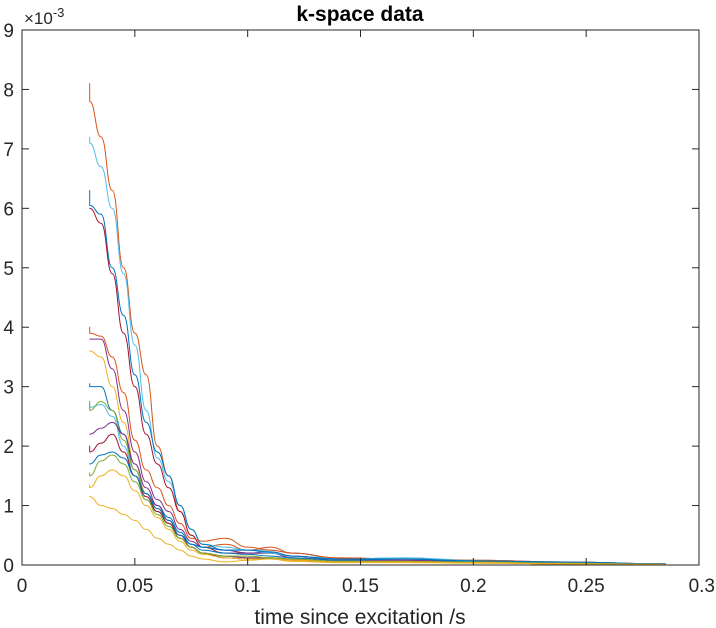 The height and width of the screenshot is (628, 716). What do you see at coordinates (702, 586) in the screenshot?
I see `x-tick-label-6: 0.3` at bounding box center [702, 586].